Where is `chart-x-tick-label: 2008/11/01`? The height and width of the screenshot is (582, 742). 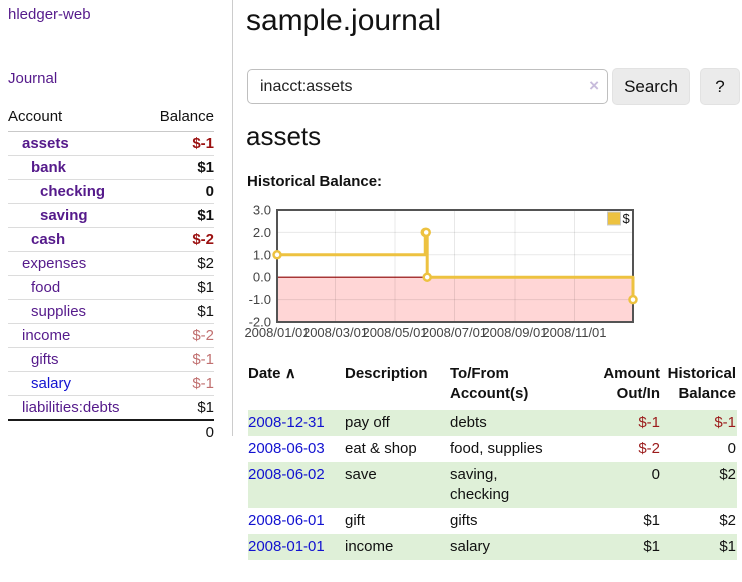
chart-x-tick-label: 2008/11/01 is located at coordinates (574, 332).